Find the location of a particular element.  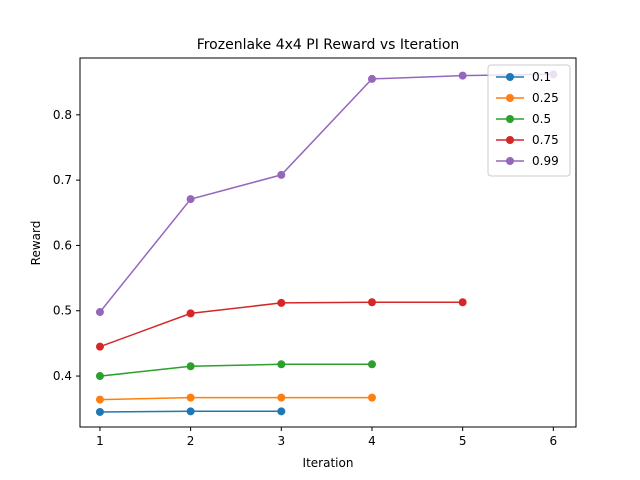

y-tick-label: 0.7 is located at coordinates (62, 180).